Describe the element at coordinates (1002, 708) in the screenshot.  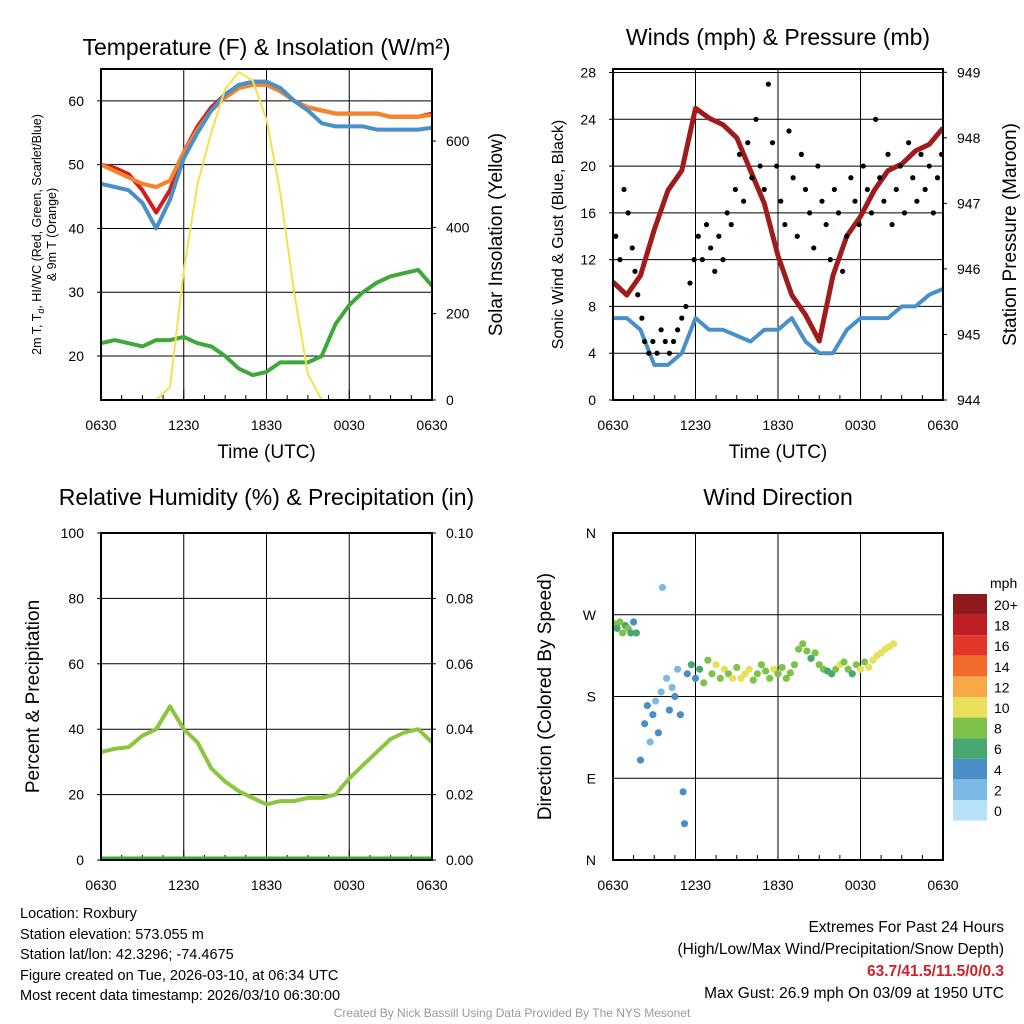
I see `legend-label: 10` at that location.